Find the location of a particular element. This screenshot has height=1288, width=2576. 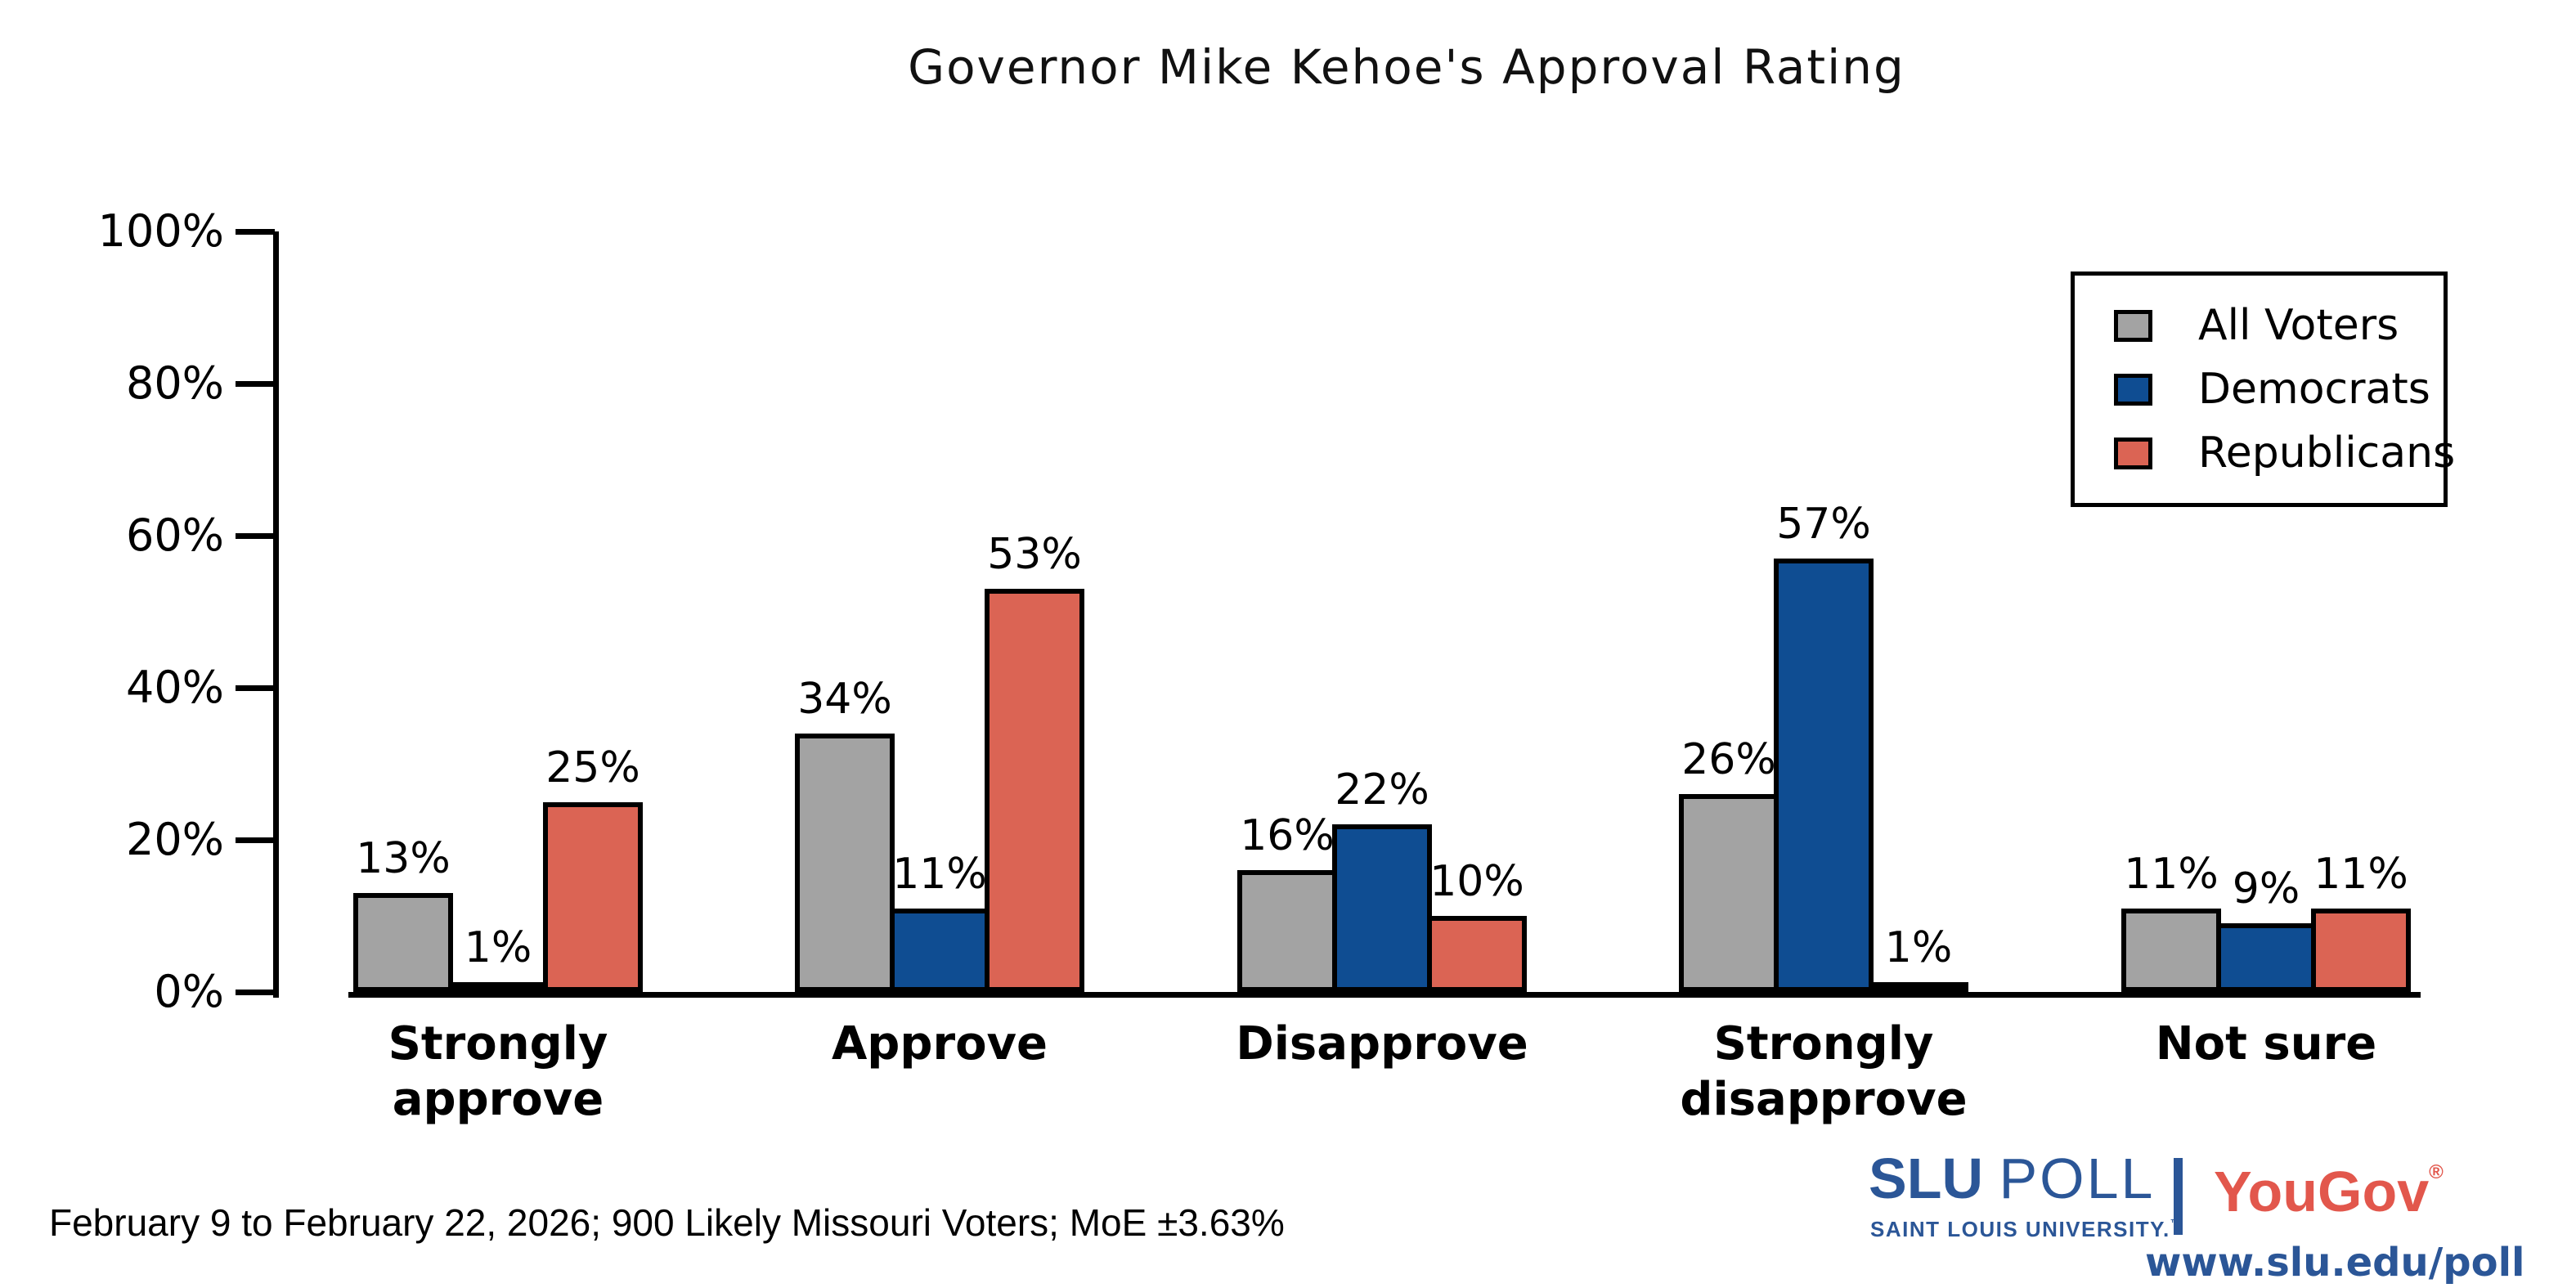

legend: All Voters Democrats Republicans is located at coordinates (2263, 389).